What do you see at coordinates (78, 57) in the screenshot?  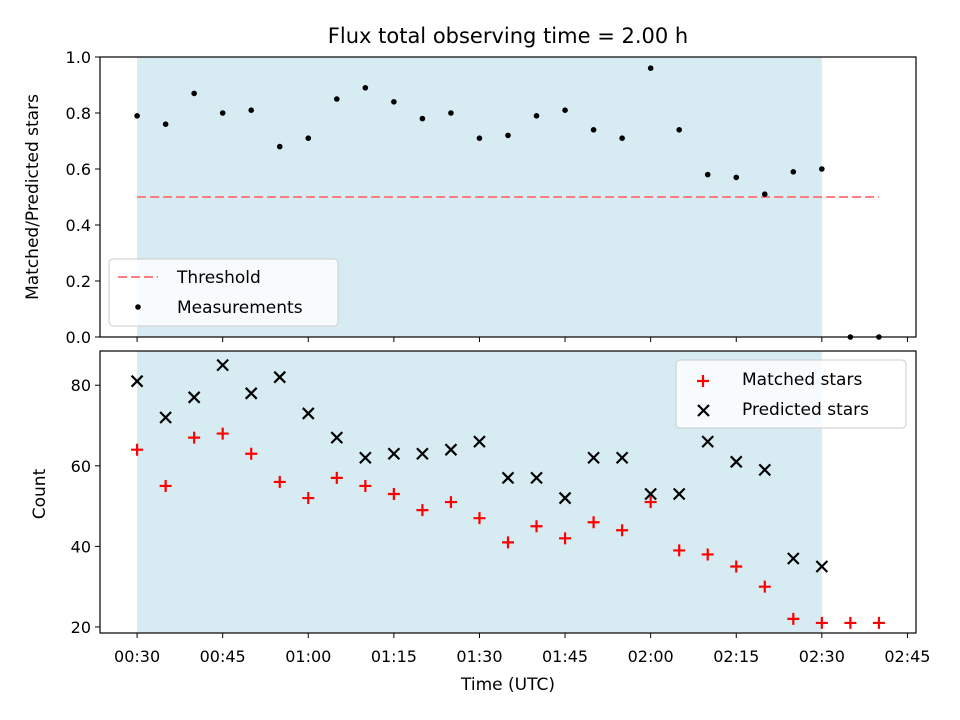 I see `ratio-y-tick-label: 1.0` at bounding box center [78, 57].